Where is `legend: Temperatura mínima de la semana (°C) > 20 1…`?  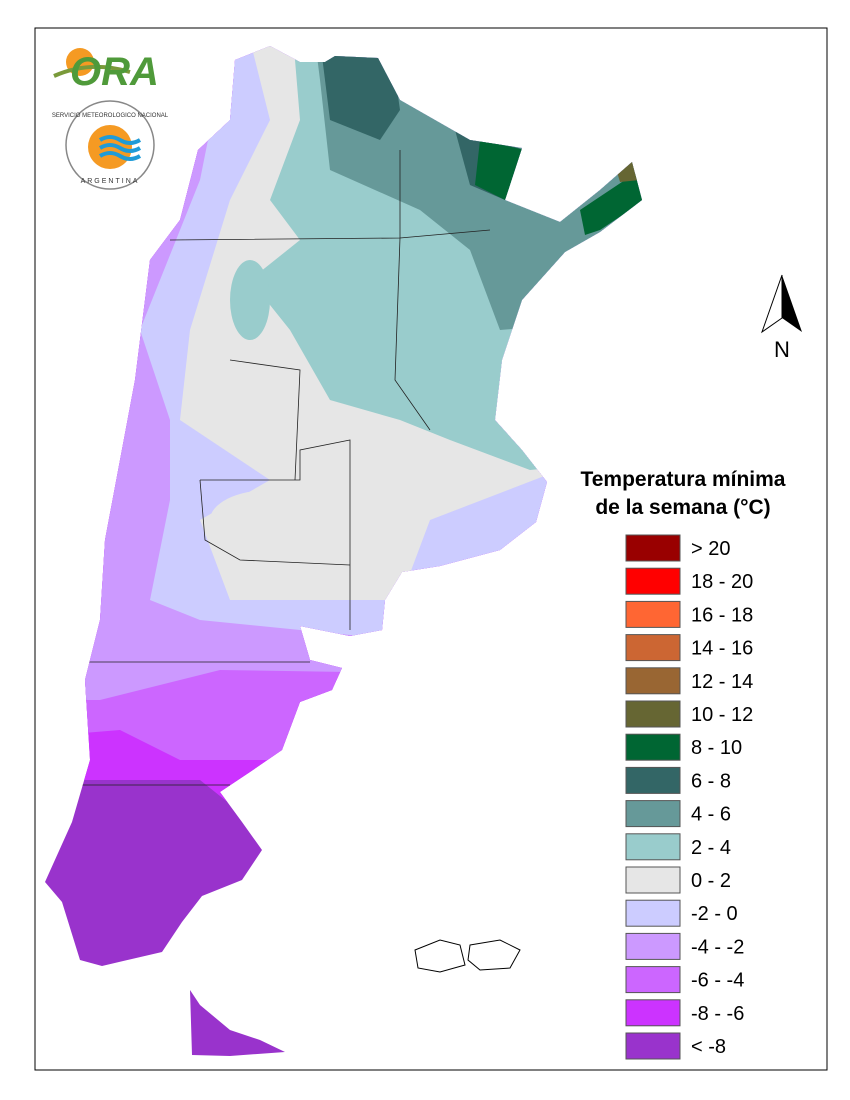
legend: Temperatura mínima de la semana (°C) > 20 1… is located at coordinates (683, 764).